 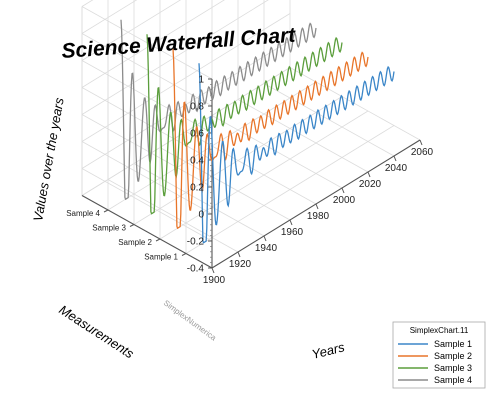 I want to click on x-tick-label: 2000, so click(x=344, y=200).